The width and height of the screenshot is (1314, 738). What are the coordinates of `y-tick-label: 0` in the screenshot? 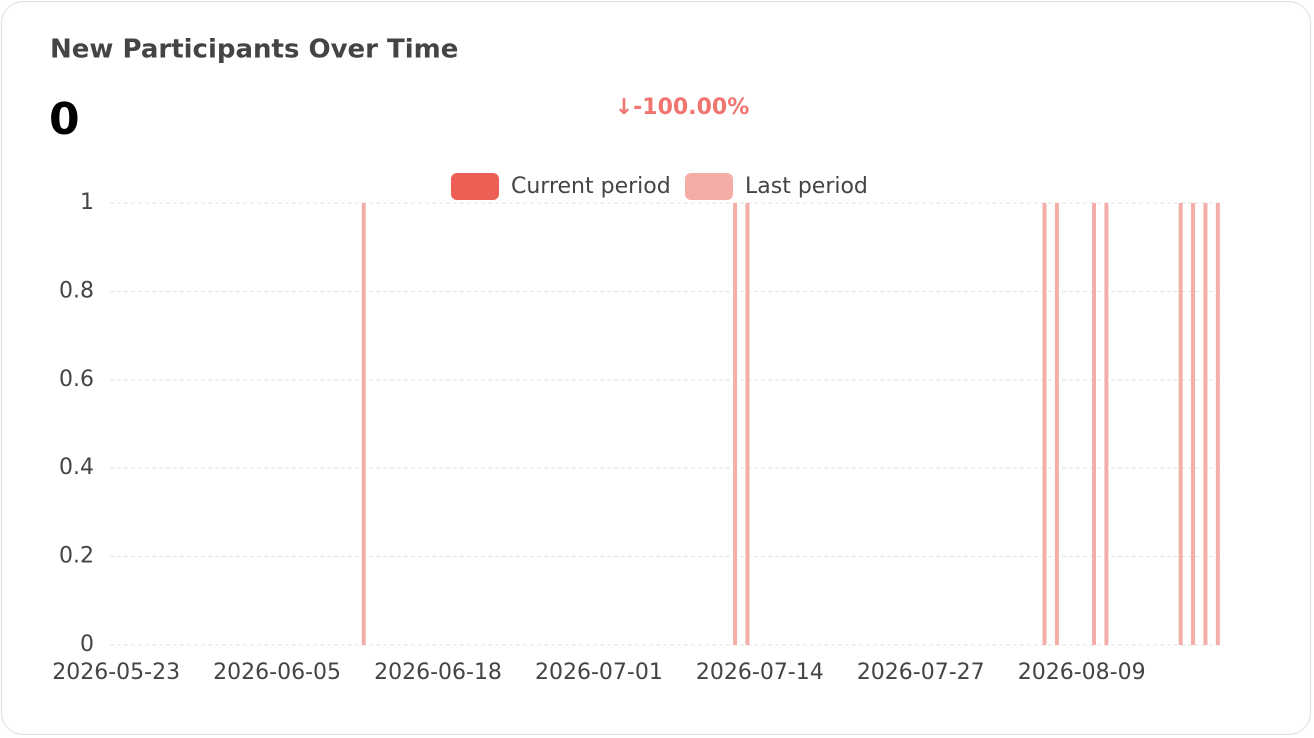 It's located at (87, 644).